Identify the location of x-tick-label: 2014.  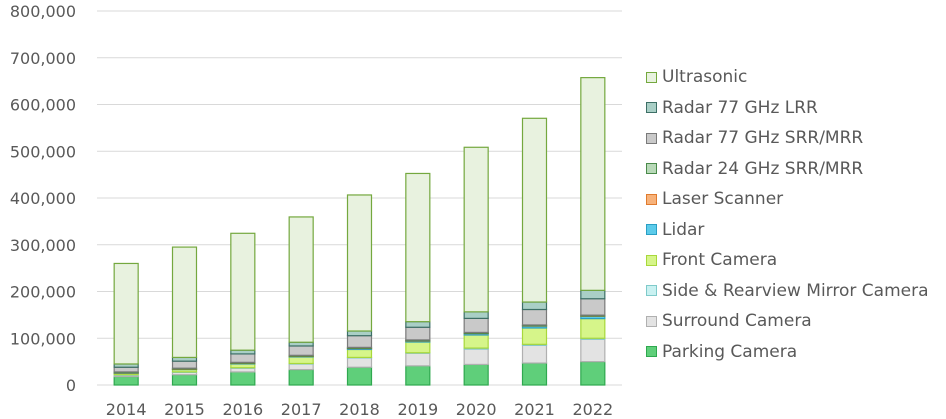
(126, 409).